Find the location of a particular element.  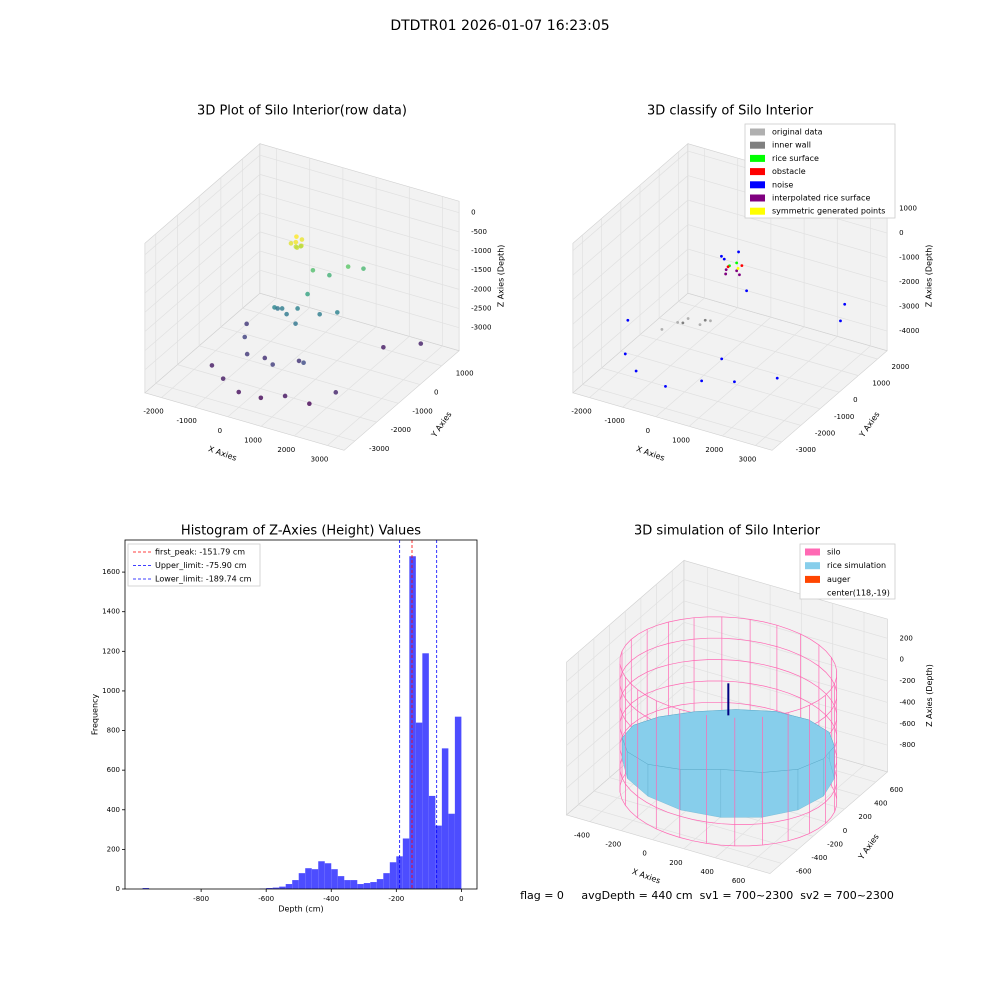

figure-title: DTDTR01 2026-01-07 16:23:05 is located at coordinates (499, 26).